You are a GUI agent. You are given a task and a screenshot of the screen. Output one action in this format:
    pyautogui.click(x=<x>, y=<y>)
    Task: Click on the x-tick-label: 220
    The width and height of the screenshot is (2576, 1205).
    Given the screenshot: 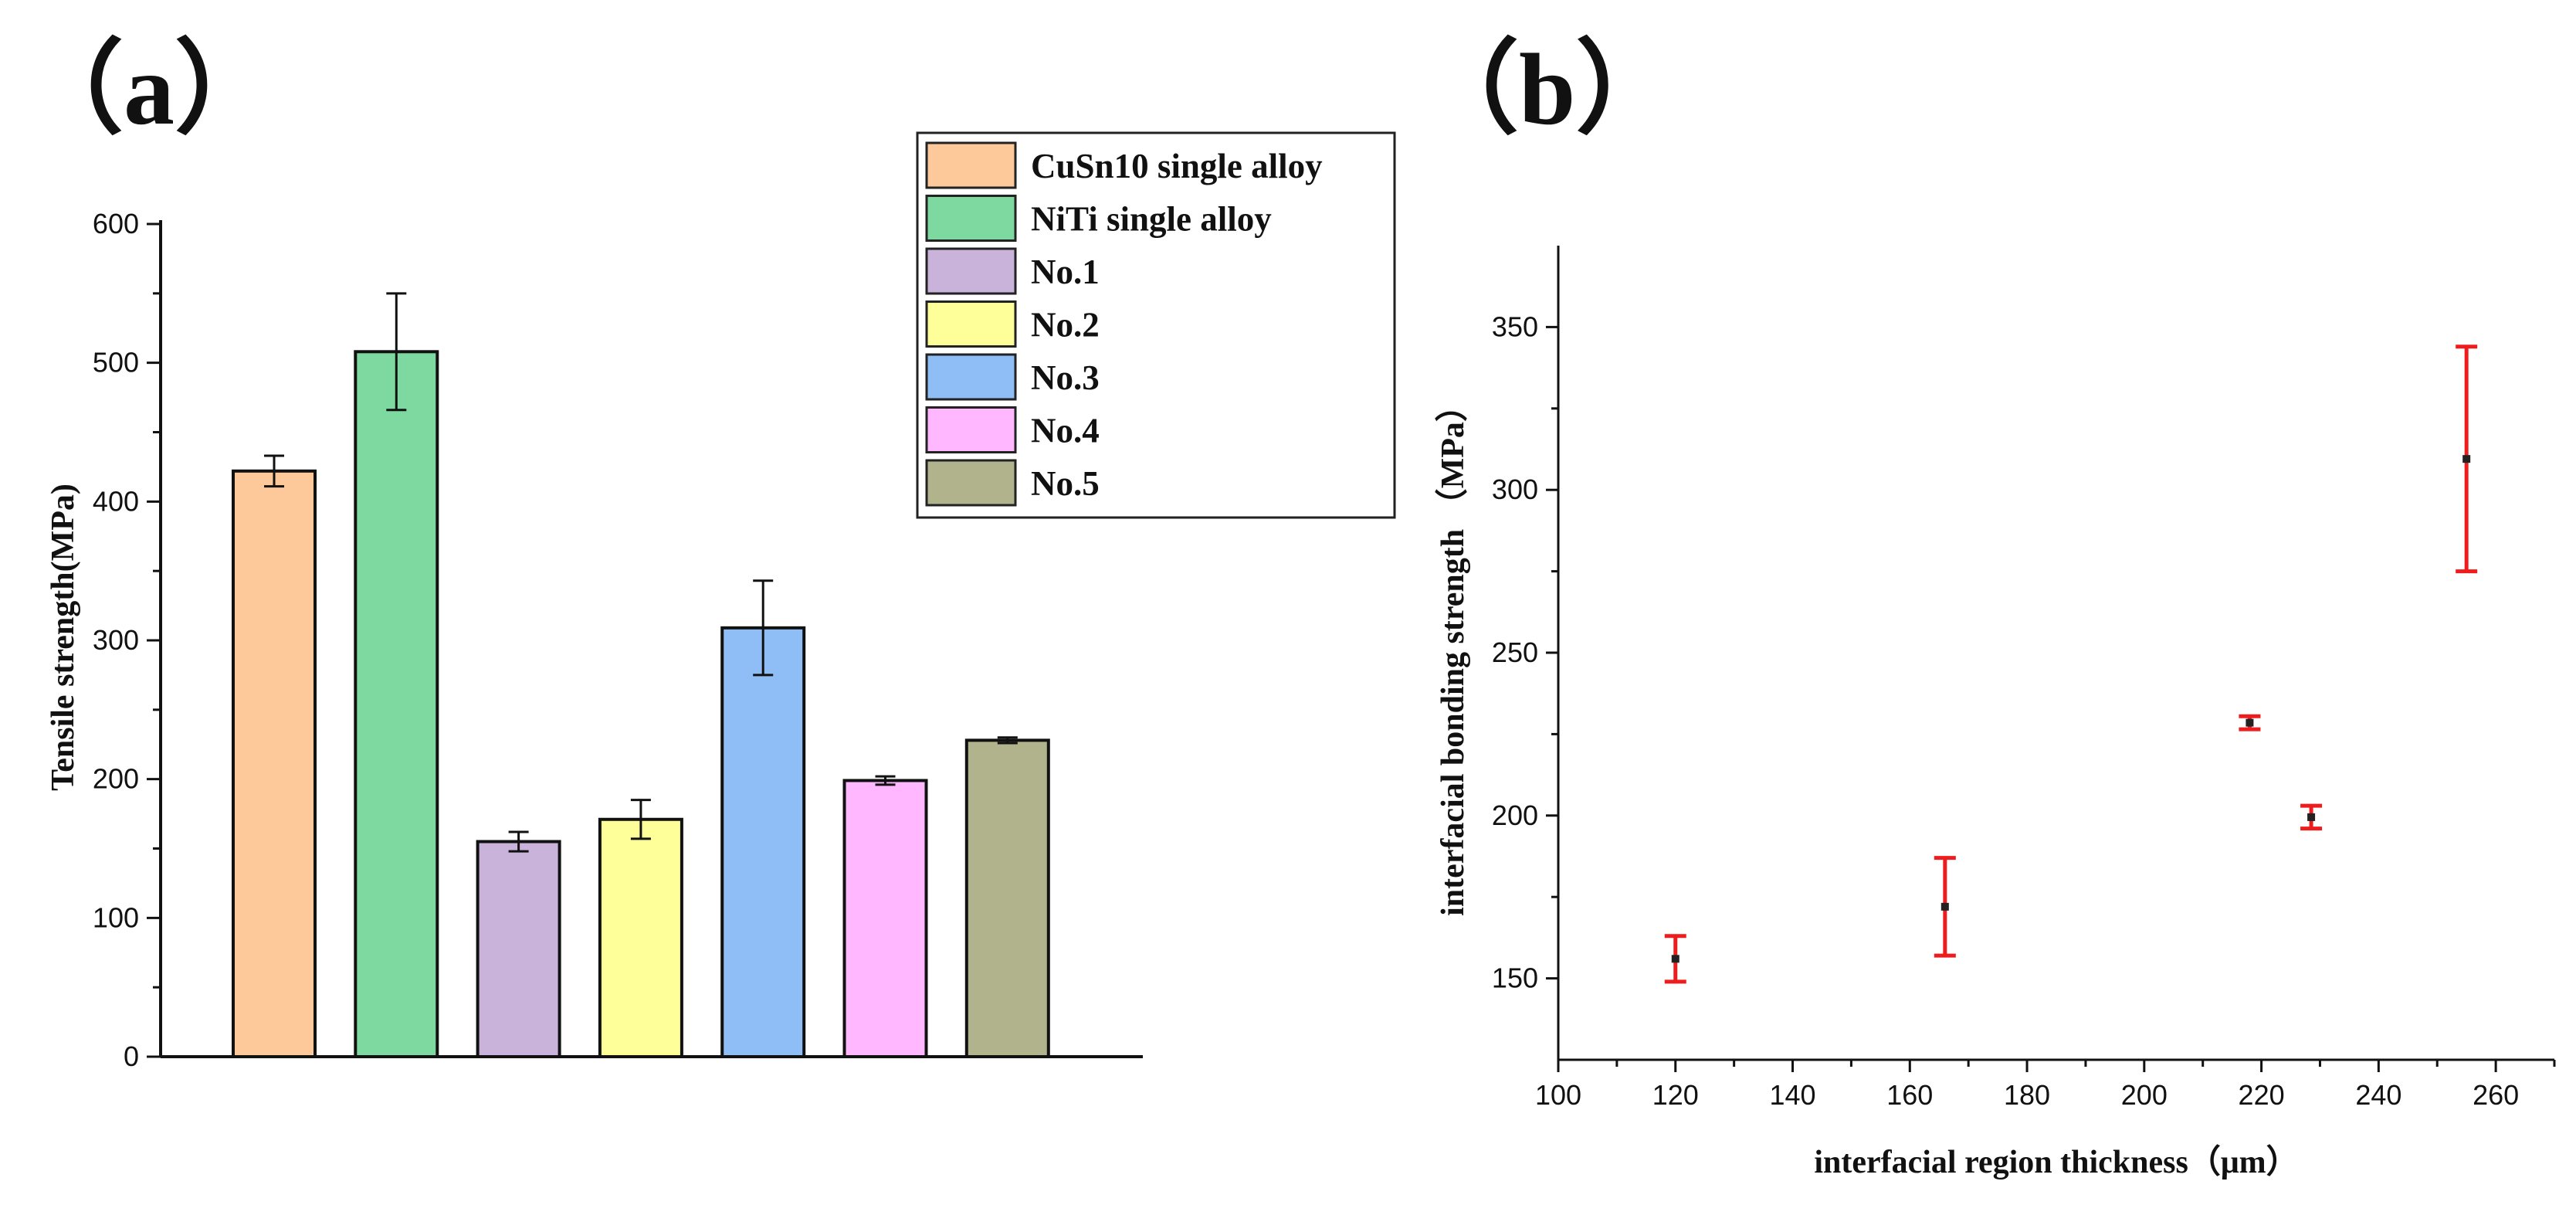 What is the action you would take?
    pyautogui.click(x=2262, y=1095)
    